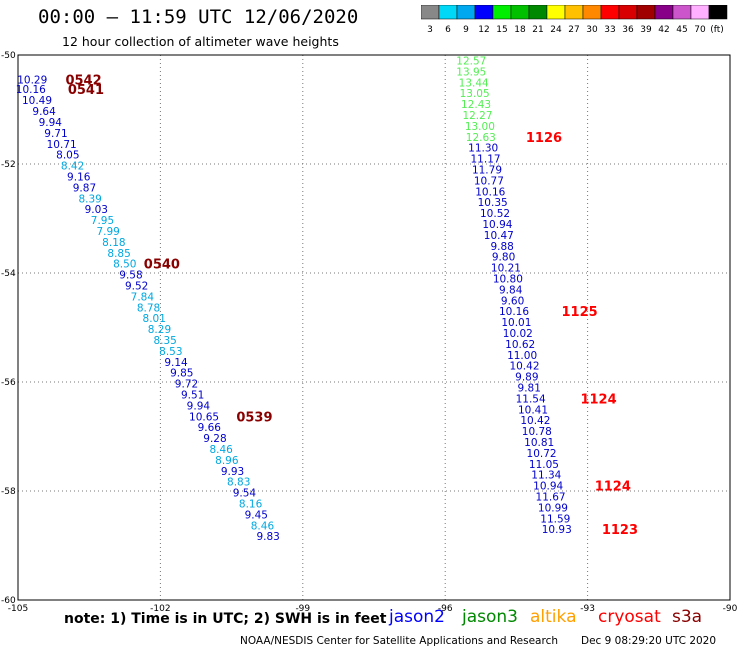  What do you see at coordinates (154, 319) in the screenshot?
I see `wave-height-label: 8.01` at bounding box center [154, 319].